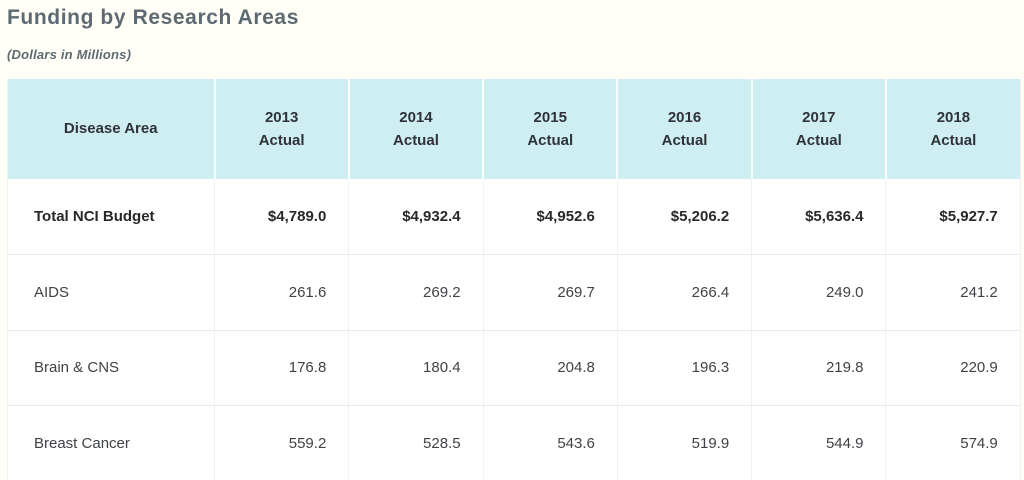 This screenshot has width=1024, height=480. What do you see at coordinates (550, 292) in the screenshot?
I see `funding-value-cell: 269.7` at bounding box center [550, 292].